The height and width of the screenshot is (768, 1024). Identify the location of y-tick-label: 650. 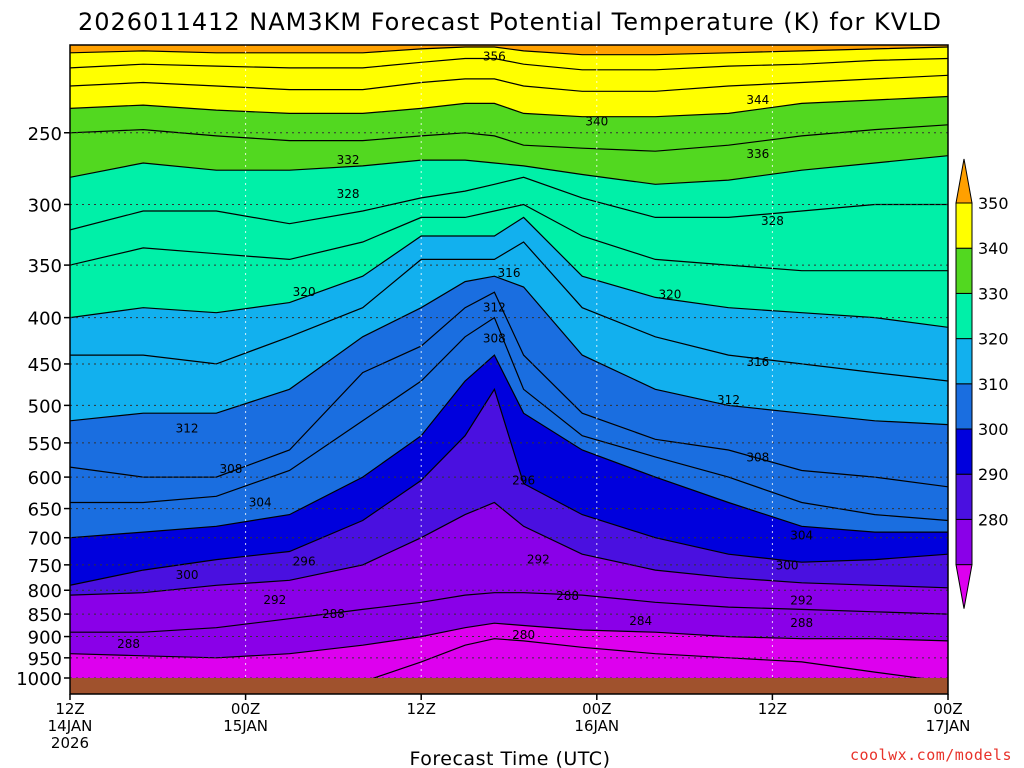
(45, 510).